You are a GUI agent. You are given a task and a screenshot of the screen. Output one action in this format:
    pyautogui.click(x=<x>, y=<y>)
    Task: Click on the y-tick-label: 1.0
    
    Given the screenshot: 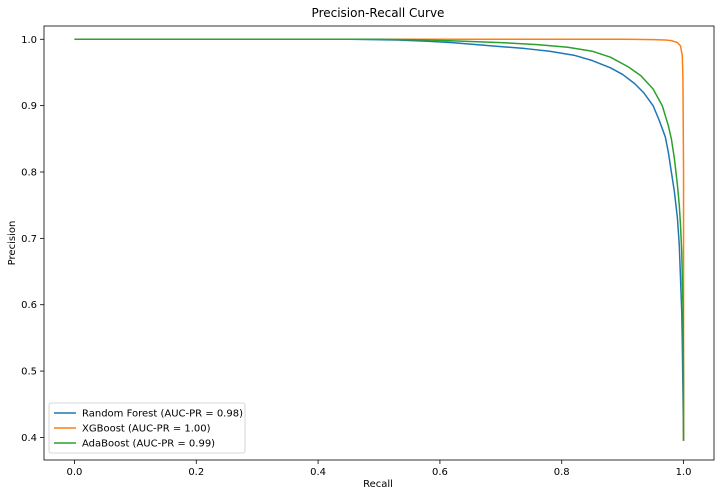 What is the action you would take?
    pyautogui.click(x=29, y=40)
    